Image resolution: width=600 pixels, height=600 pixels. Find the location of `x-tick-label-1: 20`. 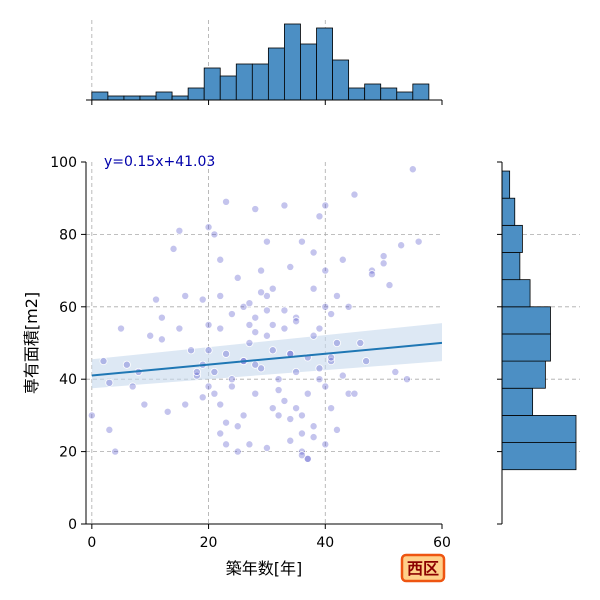

x-tick-label-1: 20 is located at coordinates (209, 543).